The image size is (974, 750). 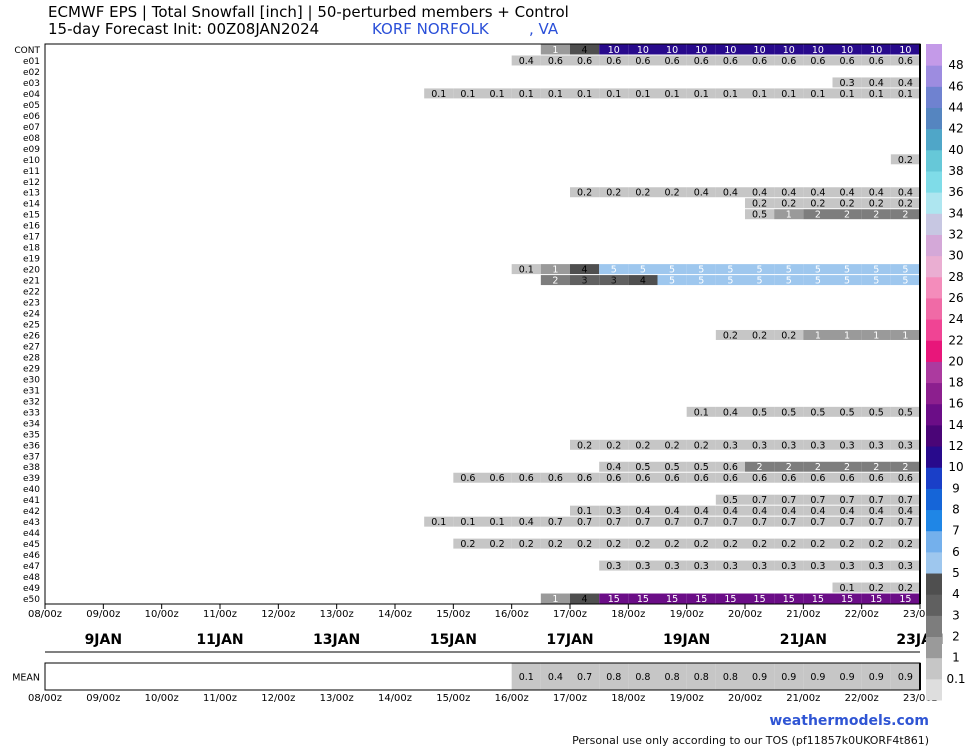 I want to click on colorbar-label: 48, so click(x=955, y=65).